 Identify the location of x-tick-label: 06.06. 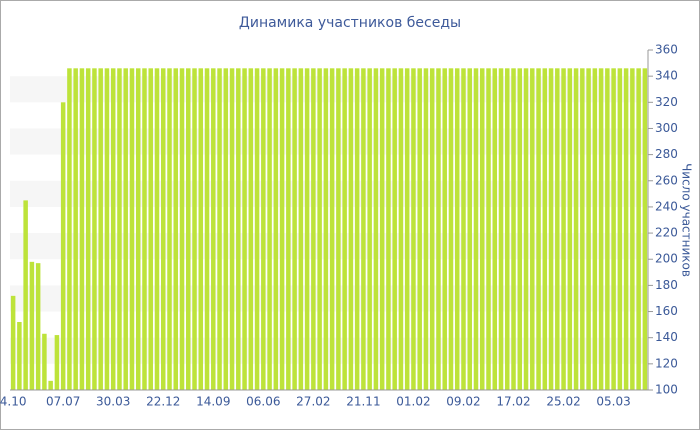
(263, 402).